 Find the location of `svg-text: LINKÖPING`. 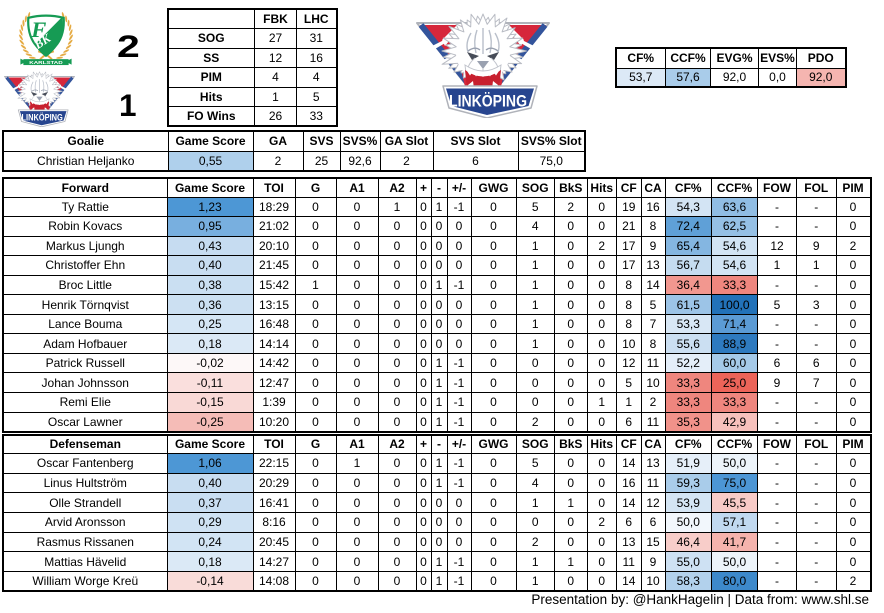

svg-text: LINKÖPING is located at coordinates (488, 101).